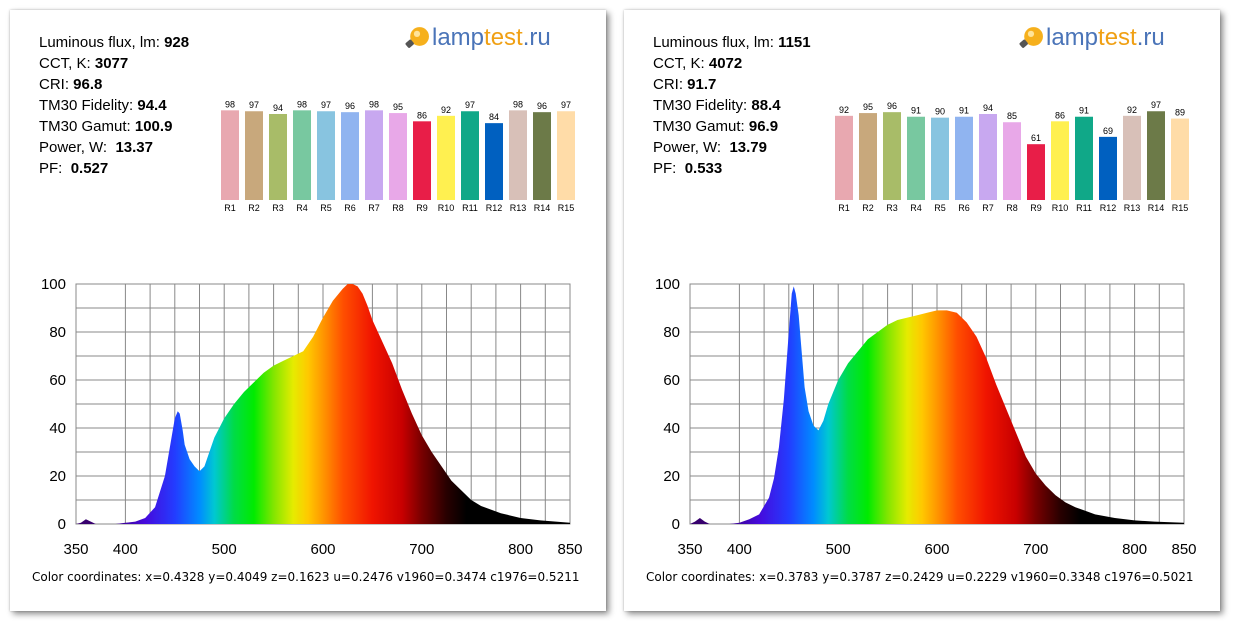  What do you see at coordinates (73, 147) in the screenshot?
I see `power-label: Power, W:` at bounding box center [73, 147].